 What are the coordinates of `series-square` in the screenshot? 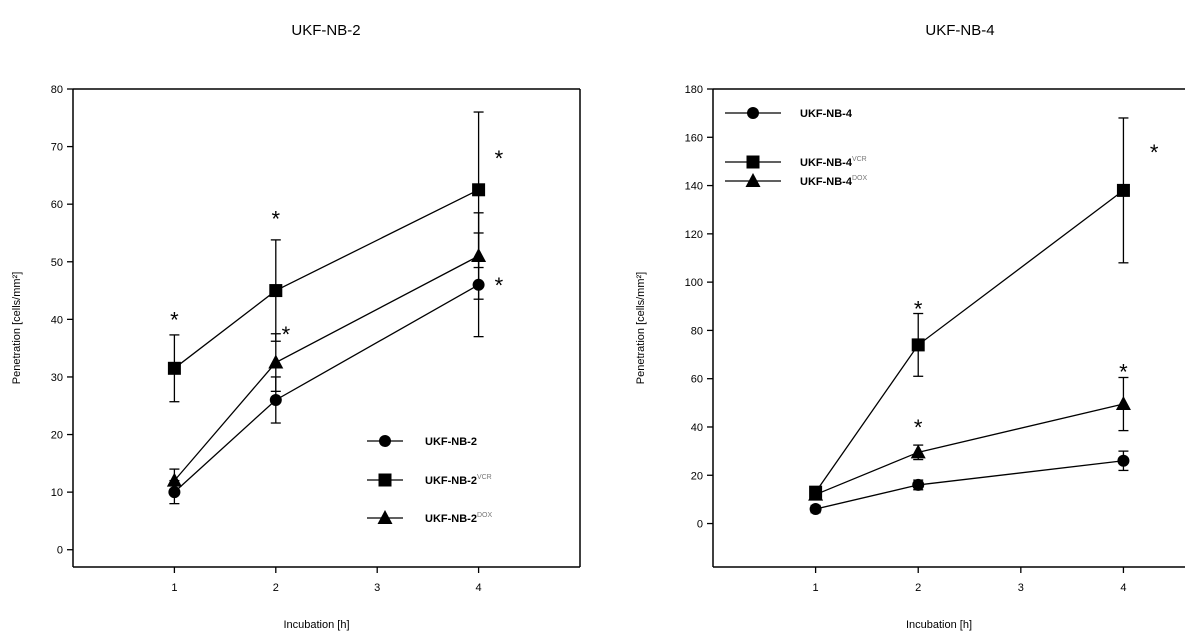 It's located at (326, 257).